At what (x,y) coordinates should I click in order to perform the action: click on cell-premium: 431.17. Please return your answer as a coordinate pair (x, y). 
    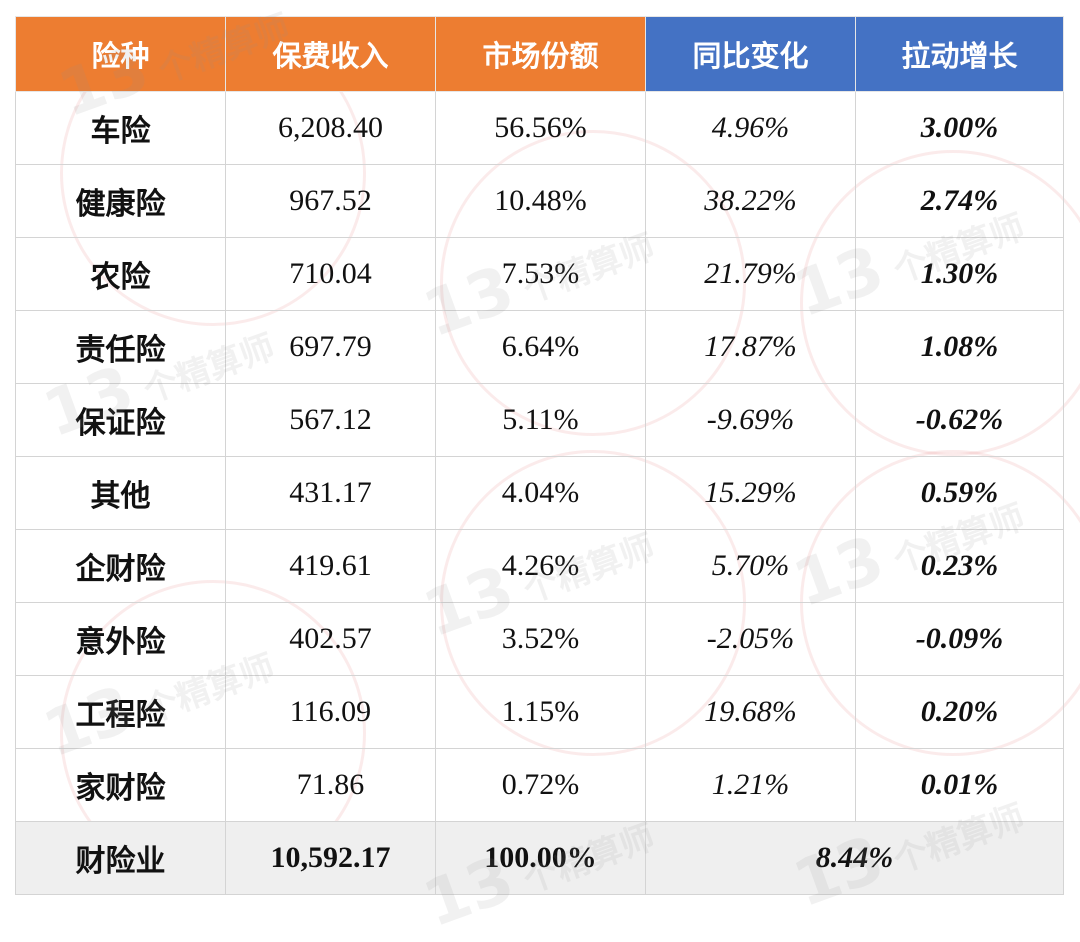
    Looking at the image, I should click on (330, 493).